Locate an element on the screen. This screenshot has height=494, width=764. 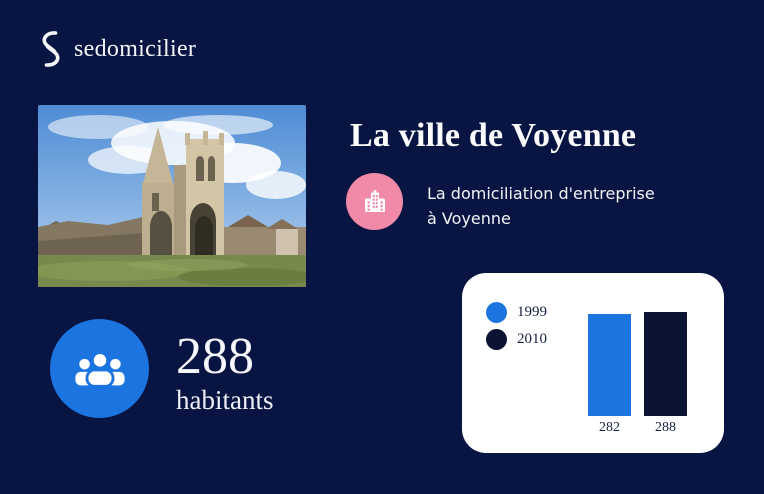
bar-group-2010: 288 is located at coordinates (665, 373).